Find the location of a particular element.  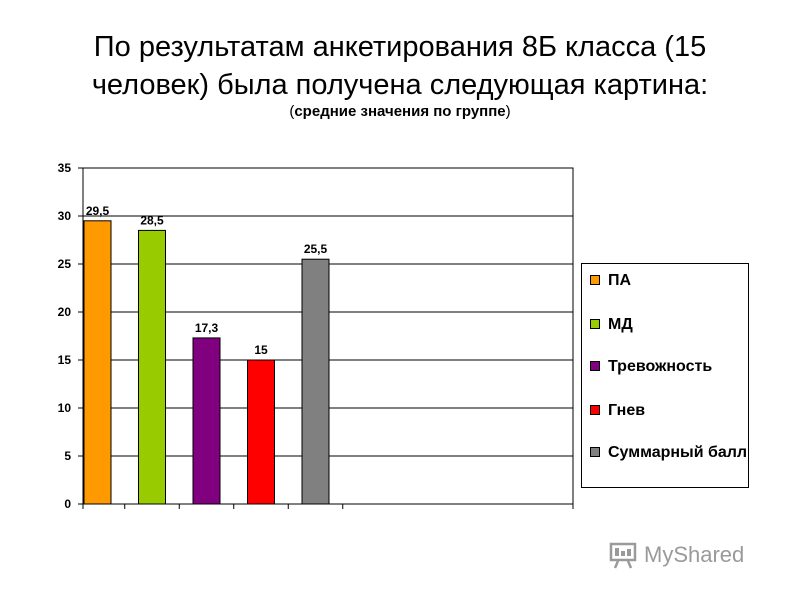

data-label: 17,3 is located at coordinates (207, 328).